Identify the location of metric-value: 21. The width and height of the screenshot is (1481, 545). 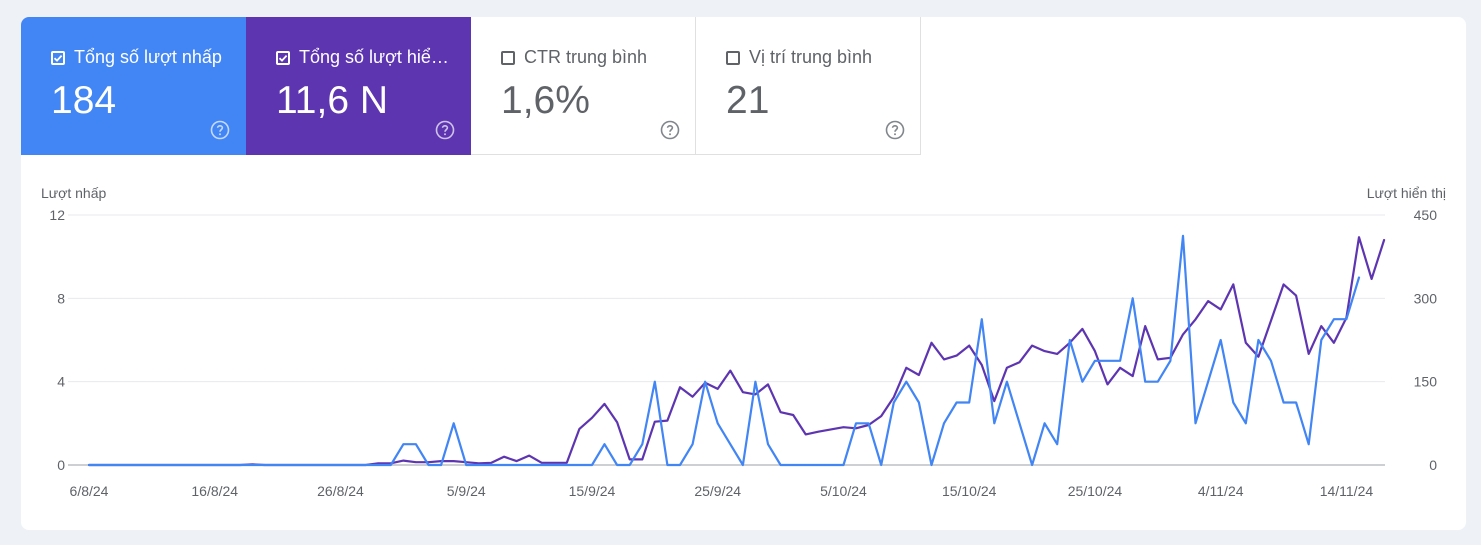
(748, 100).